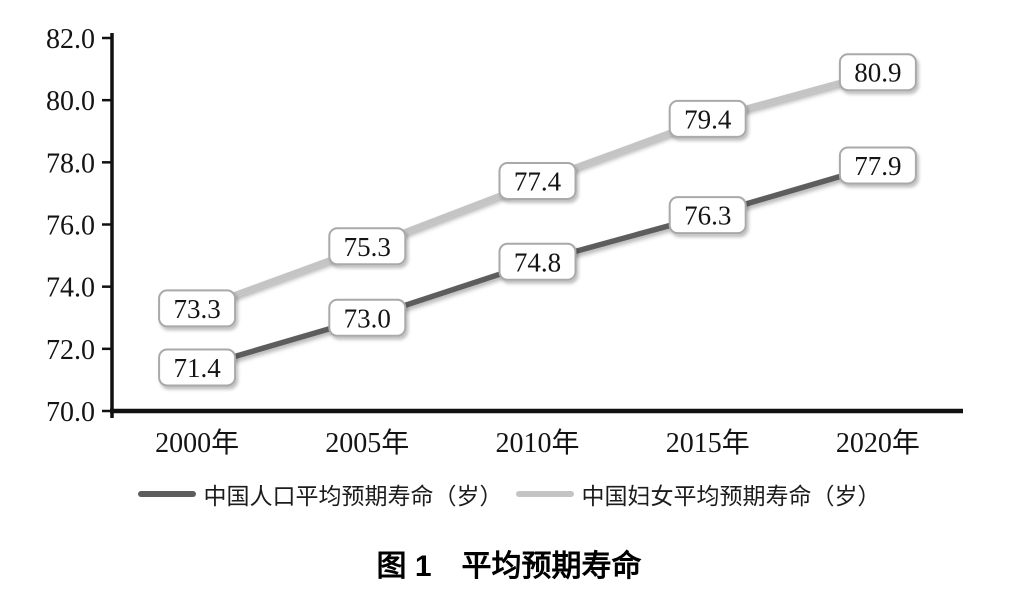 This screenshot has height=607, width=1018. I want to click on chart-legend: 中国人口平均预期寿命（岁） 中国妇女平均预期寿命（岁）, so click(509, 494).